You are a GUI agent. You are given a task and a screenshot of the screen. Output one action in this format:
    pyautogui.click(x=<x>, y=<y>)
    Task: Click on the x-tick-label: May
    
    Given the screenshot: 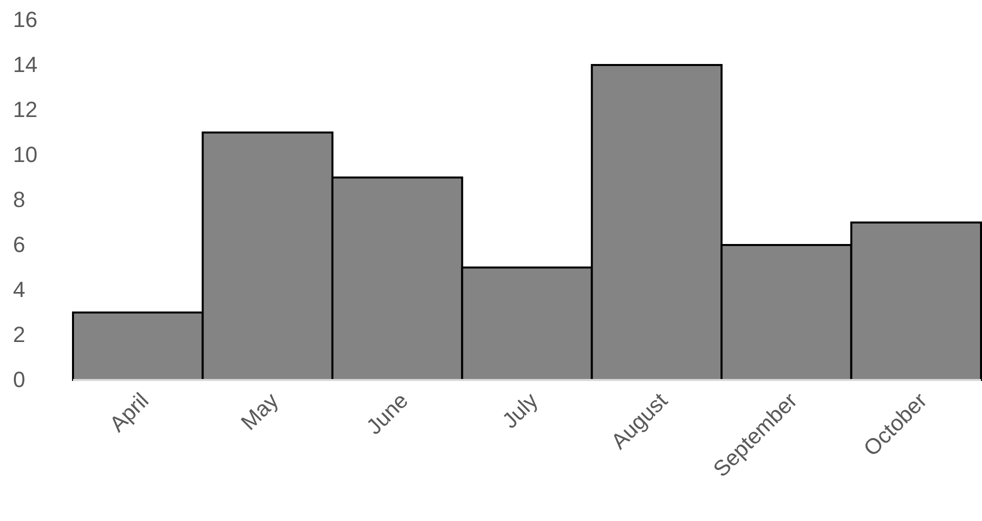 What is the action you would take?
    pyautogui.click(x=260, y=411)
    